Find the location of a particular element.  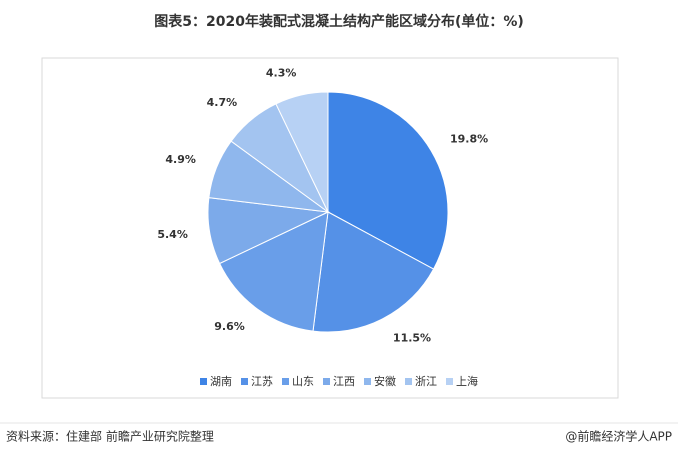

chart-title: 图表5：2020年装配式混凝土结构产能区域分布(单位：%) is located at coordinates (339, 21).